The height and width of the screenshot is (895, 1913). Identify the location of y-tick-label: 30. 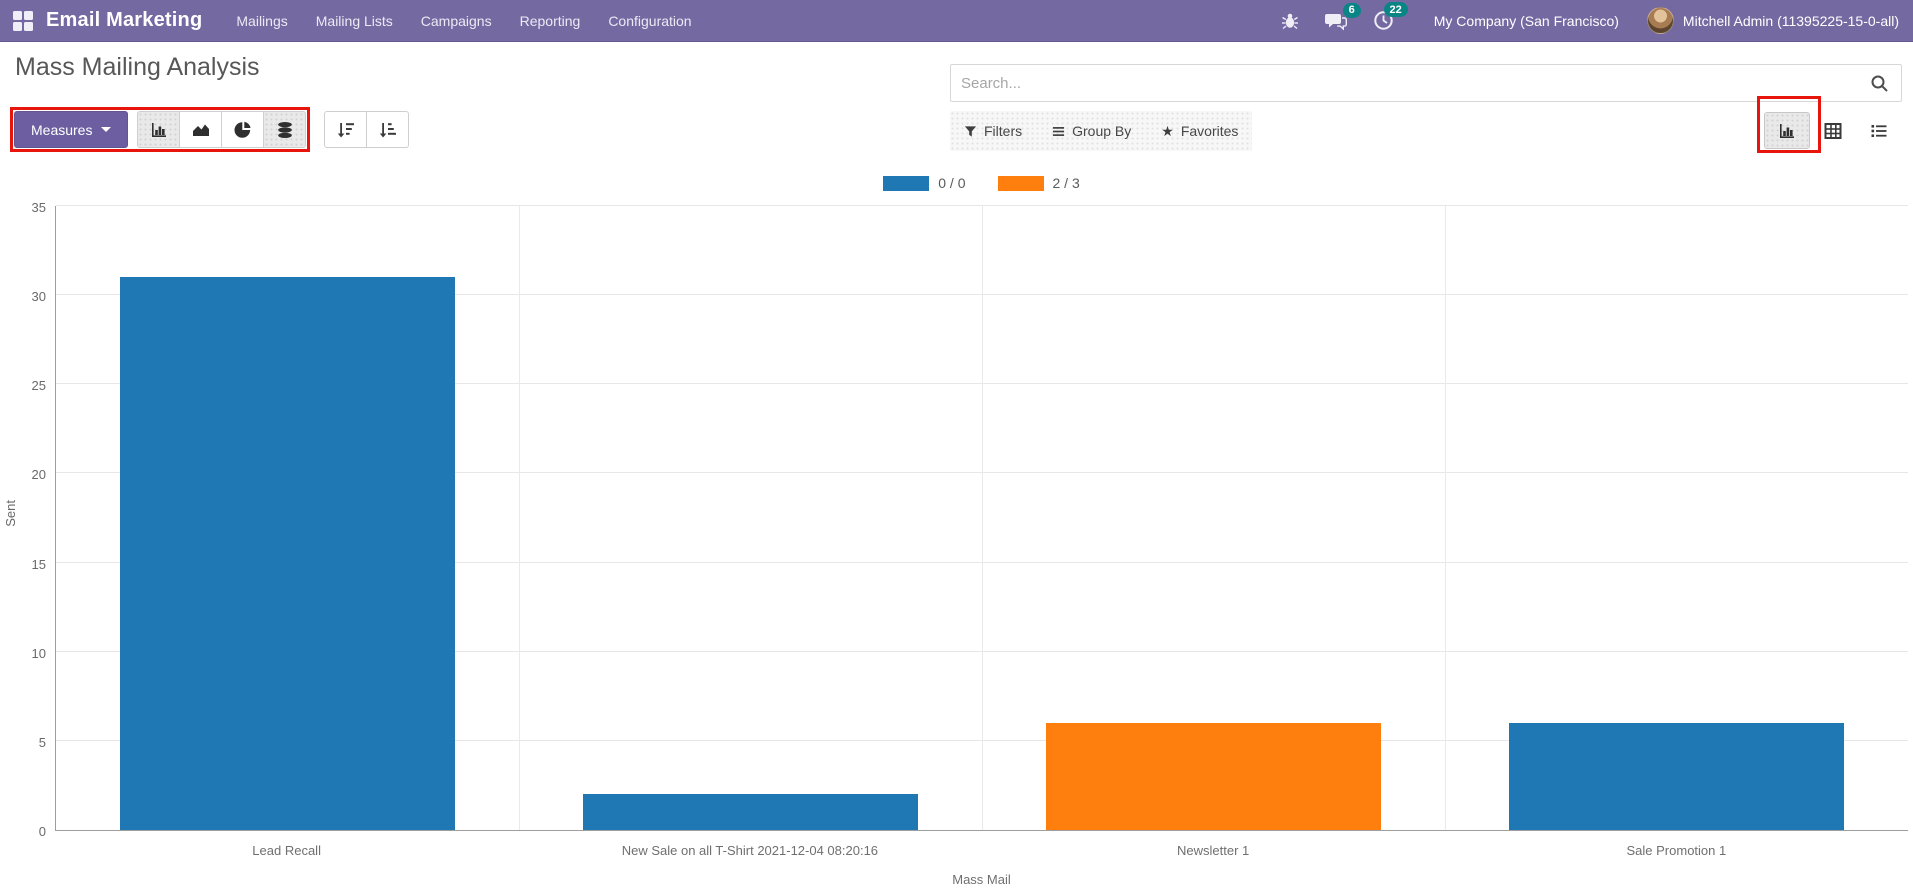
(38, 297).